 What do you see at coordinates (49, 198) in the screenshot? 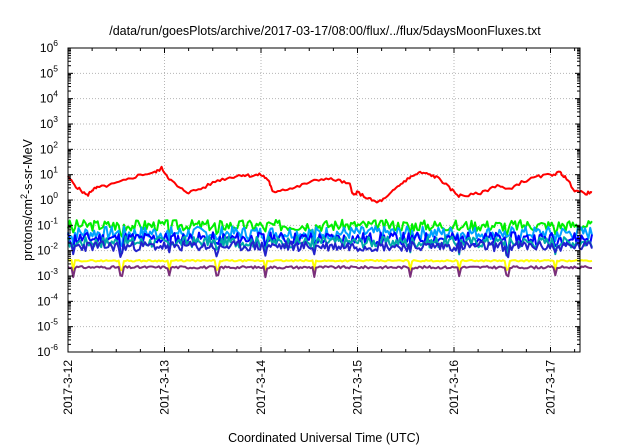
I see `y-tick-label: 10⁰` at bounding box center [49, 198].